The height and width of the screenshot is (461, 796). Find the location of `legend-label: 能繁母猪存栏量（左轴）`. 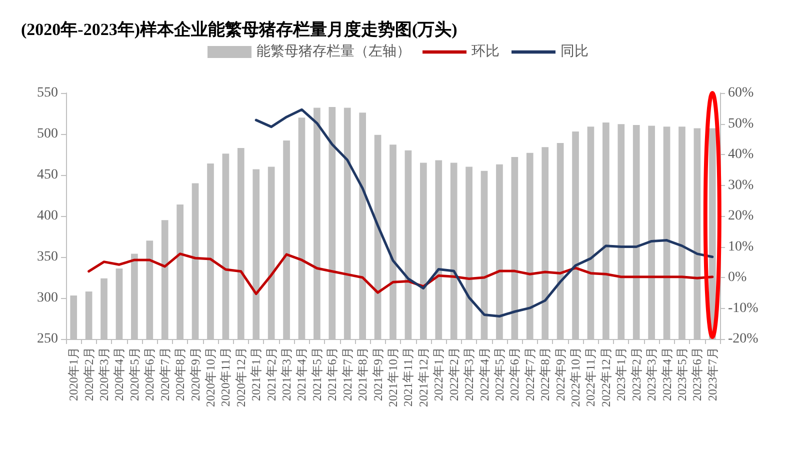

legend-label: 能繁母猪存栏量（左轴） is located at coordinates (333, 52).